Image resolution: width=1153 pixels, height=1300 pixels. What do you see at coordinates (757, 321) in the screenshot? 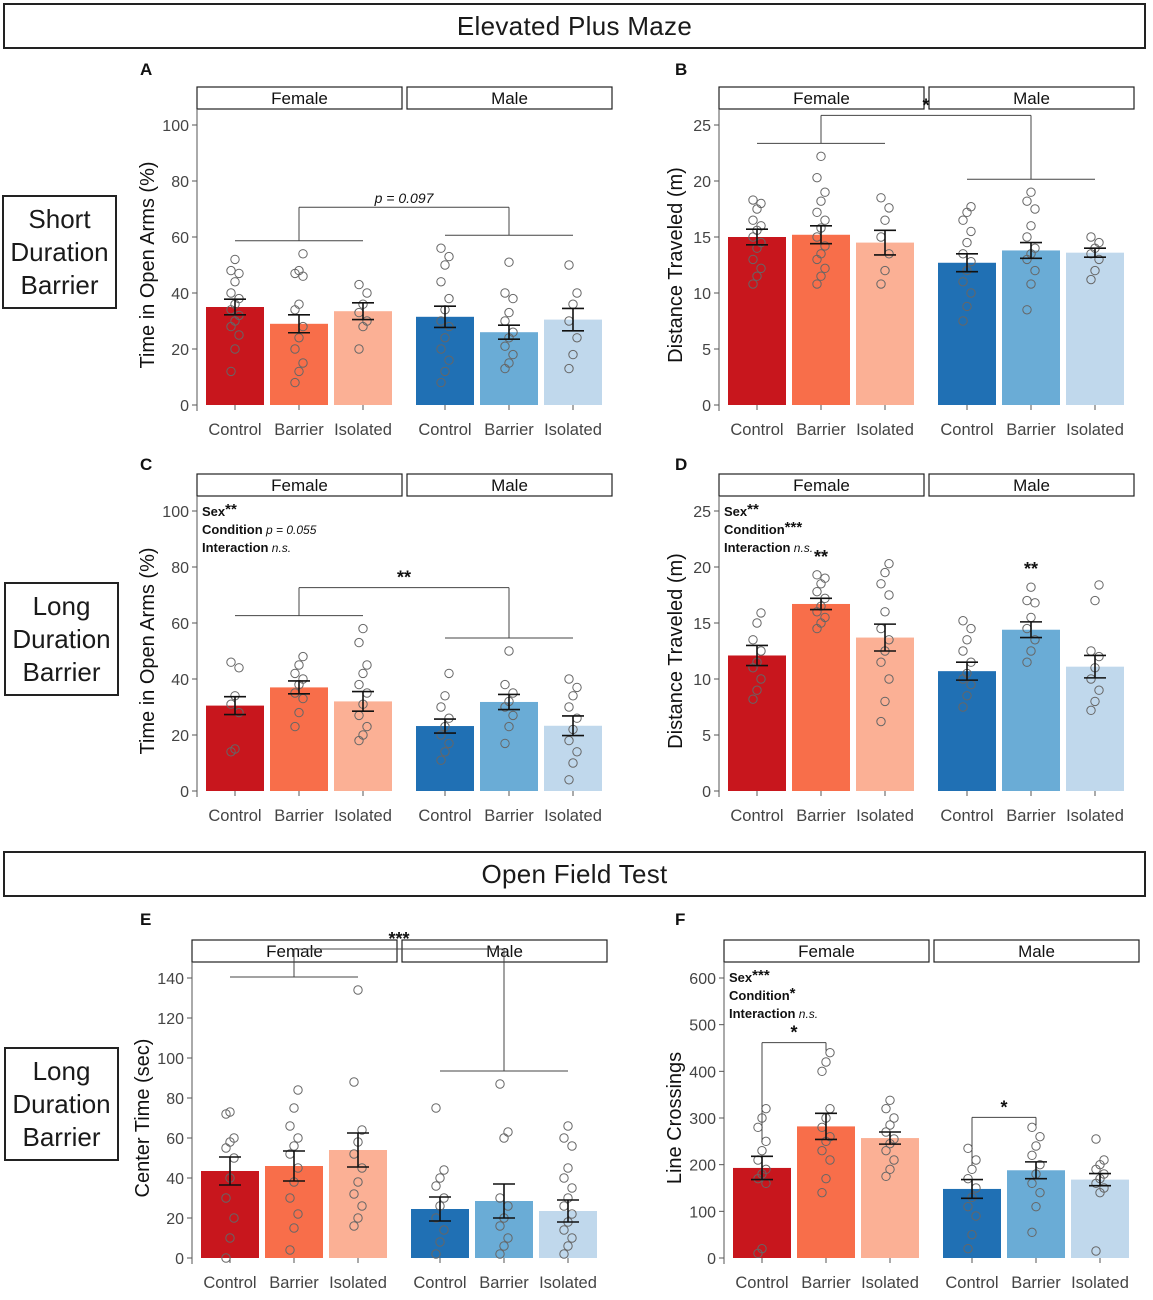
I see `bar` at bounding box center [757, 321].